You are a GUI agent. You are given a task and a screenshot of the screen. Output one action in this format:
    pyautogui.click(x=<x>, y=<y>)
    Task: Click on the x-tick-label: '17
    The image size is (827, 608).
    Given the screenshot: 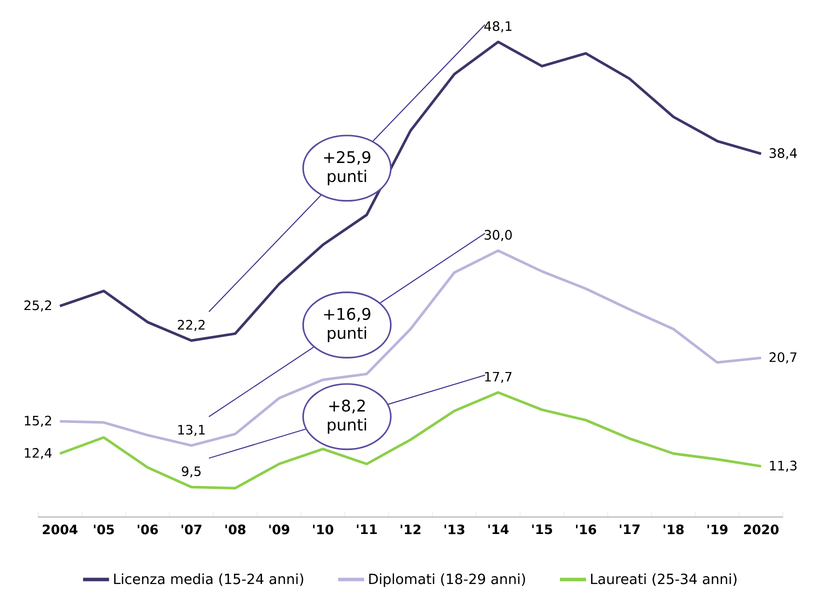 What is the action you would take?
    pyautogui.click(x=630, y=529)
    